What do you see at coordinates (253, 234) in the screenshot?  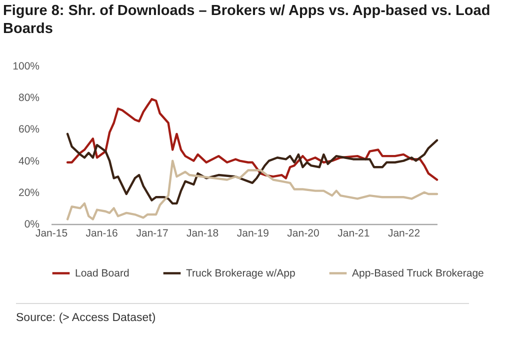 I see `x-tick-label: Jan-19` at bounding box center [253, 234].